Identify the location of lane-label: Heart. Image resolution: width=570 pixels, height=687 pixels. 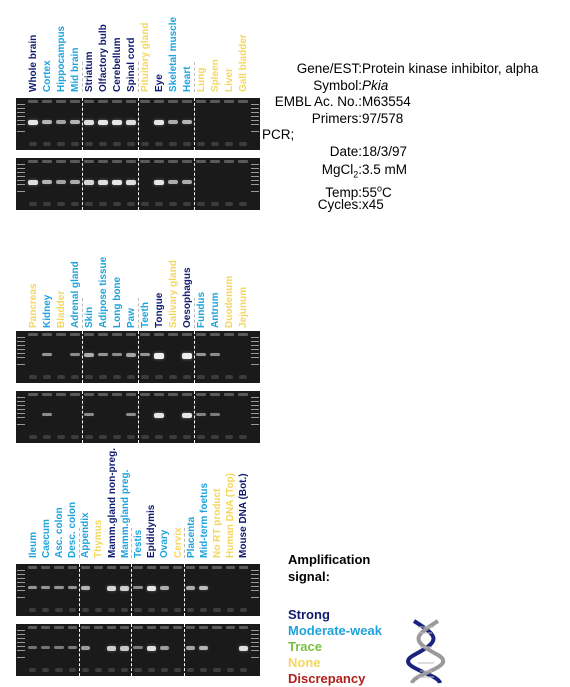
(187, 79).